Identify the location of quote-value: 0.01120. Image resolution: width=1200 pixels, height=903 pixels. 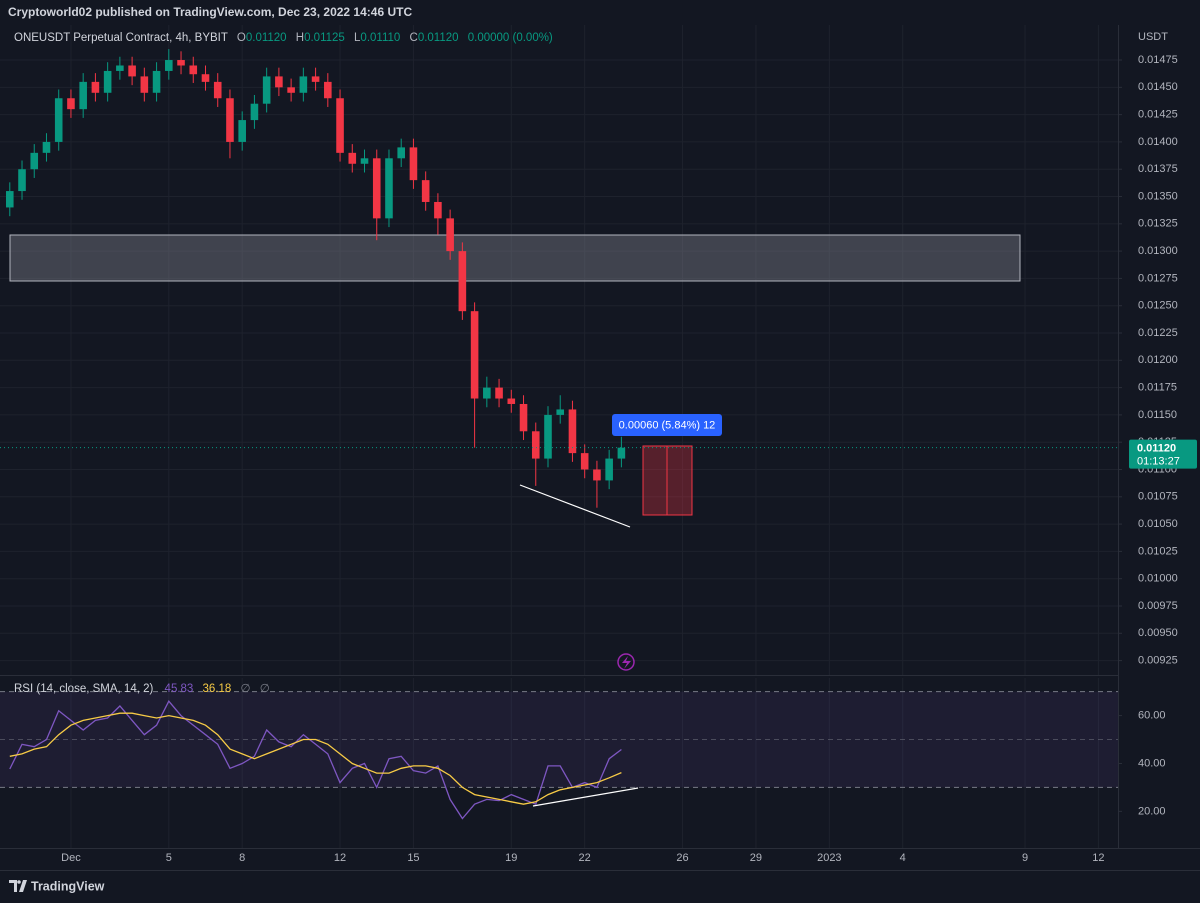
(266, 38).